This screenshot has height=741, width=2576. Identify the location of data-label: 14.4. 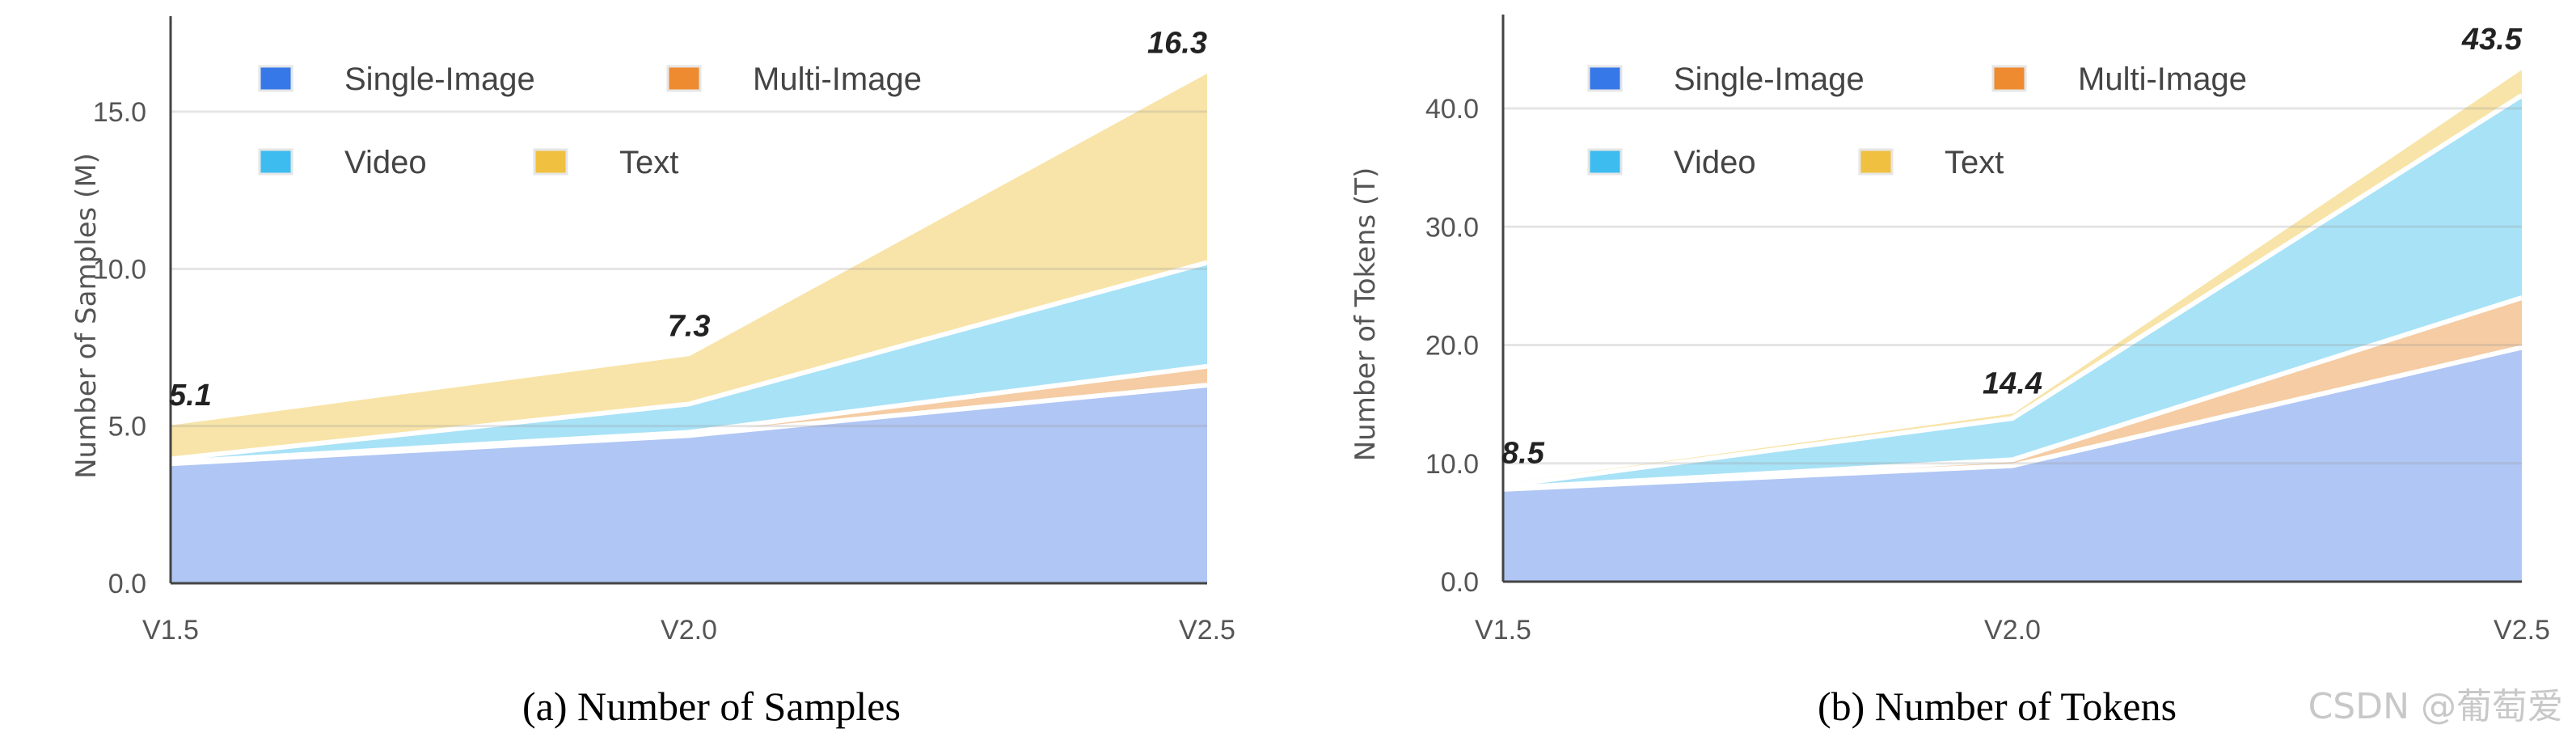
(2012, 383).